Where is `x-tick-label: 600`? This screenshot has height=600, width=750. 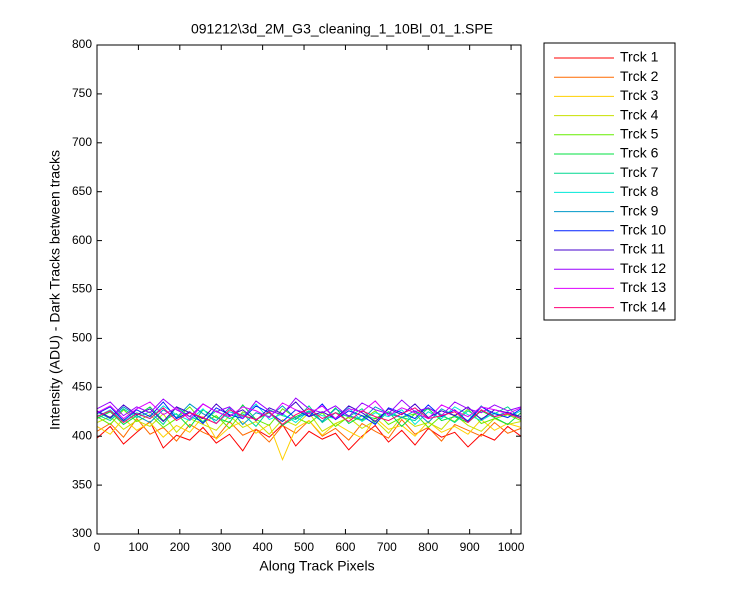
x-tick-label: 600 is located at coordinates (345, 547).